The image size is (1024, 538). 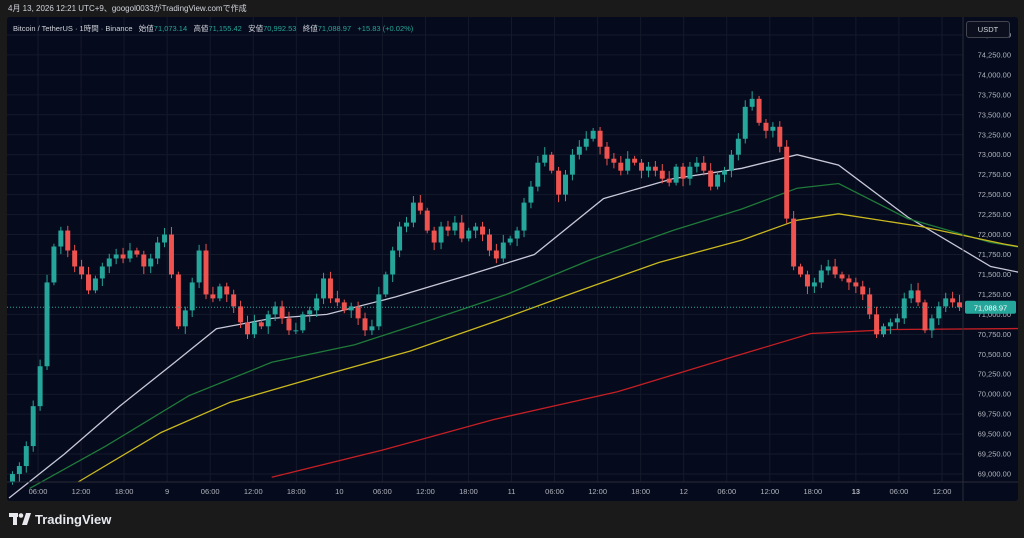 I want to click on legend-symbol: Bitcoin / TetherUS · 1時間 · Binance, so click(x=73, y=28).